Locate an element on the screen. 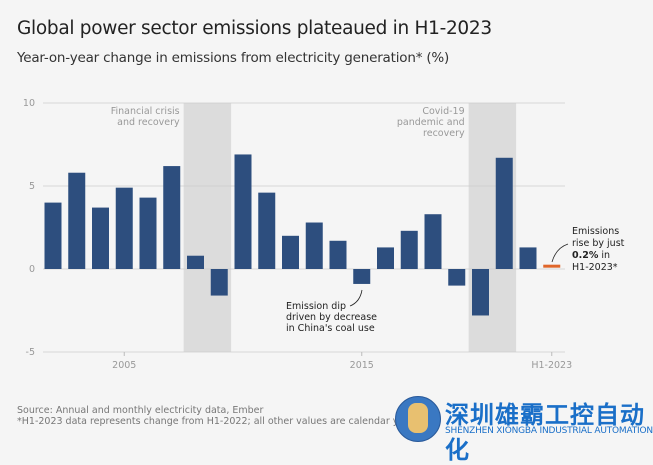  bar-2022 is located at coordinates (528, 258).